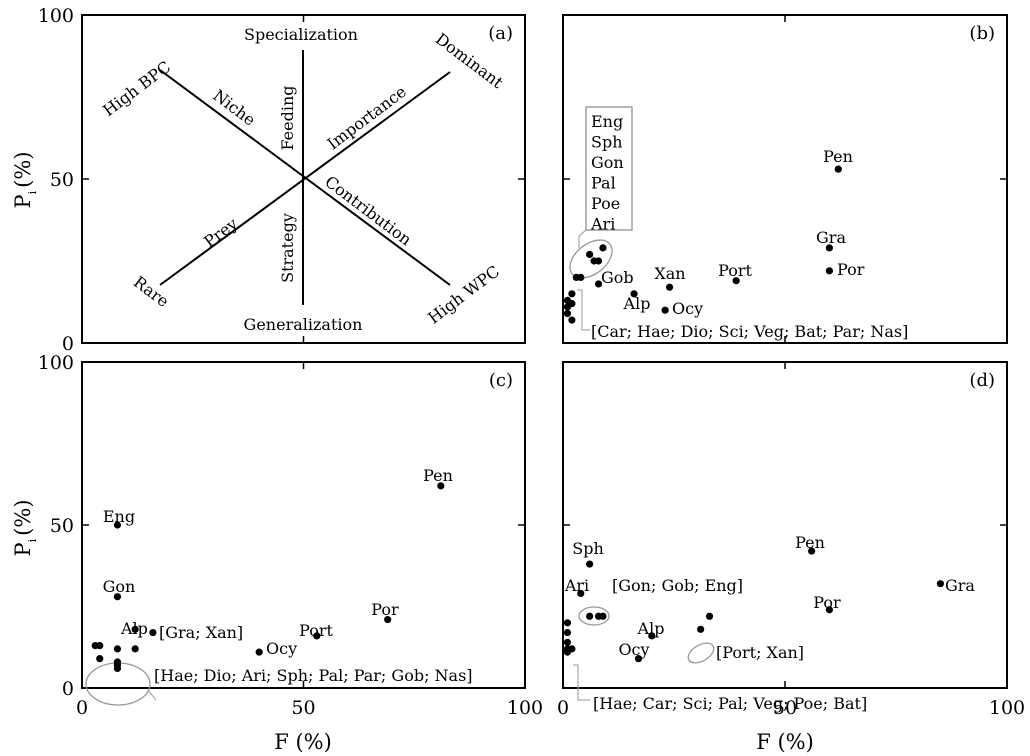 The width and height of the screenshot is (1030, 756). Describe the element at coordinates (603, 183) in the screenshot. I see `stacked-group-label: Pal` at that location.